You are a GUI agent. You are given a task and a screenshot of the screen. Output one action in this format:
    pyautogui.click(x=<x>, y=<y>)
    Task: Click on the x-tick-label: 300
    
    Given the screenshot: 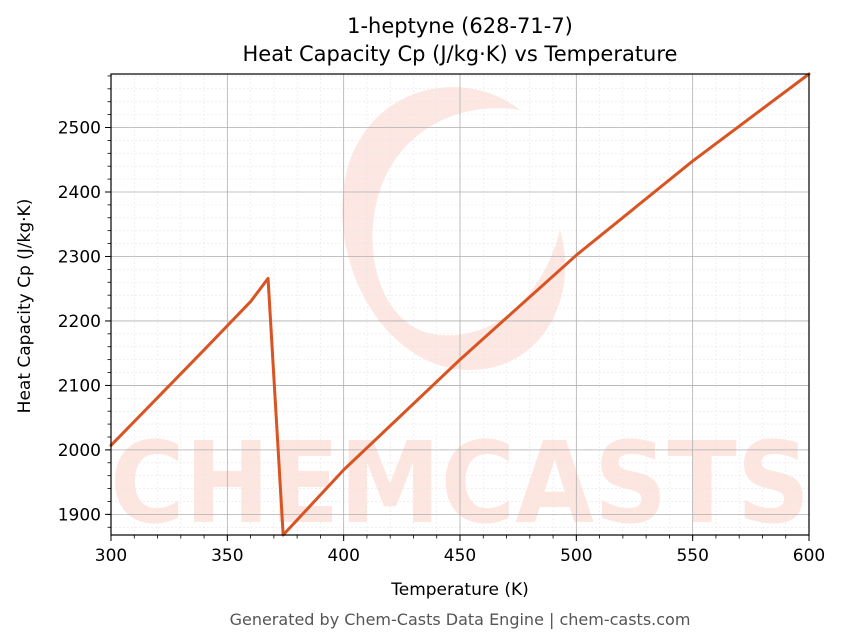 What is the action you would take?
    pyautogui.click(x=111, y=556)
    